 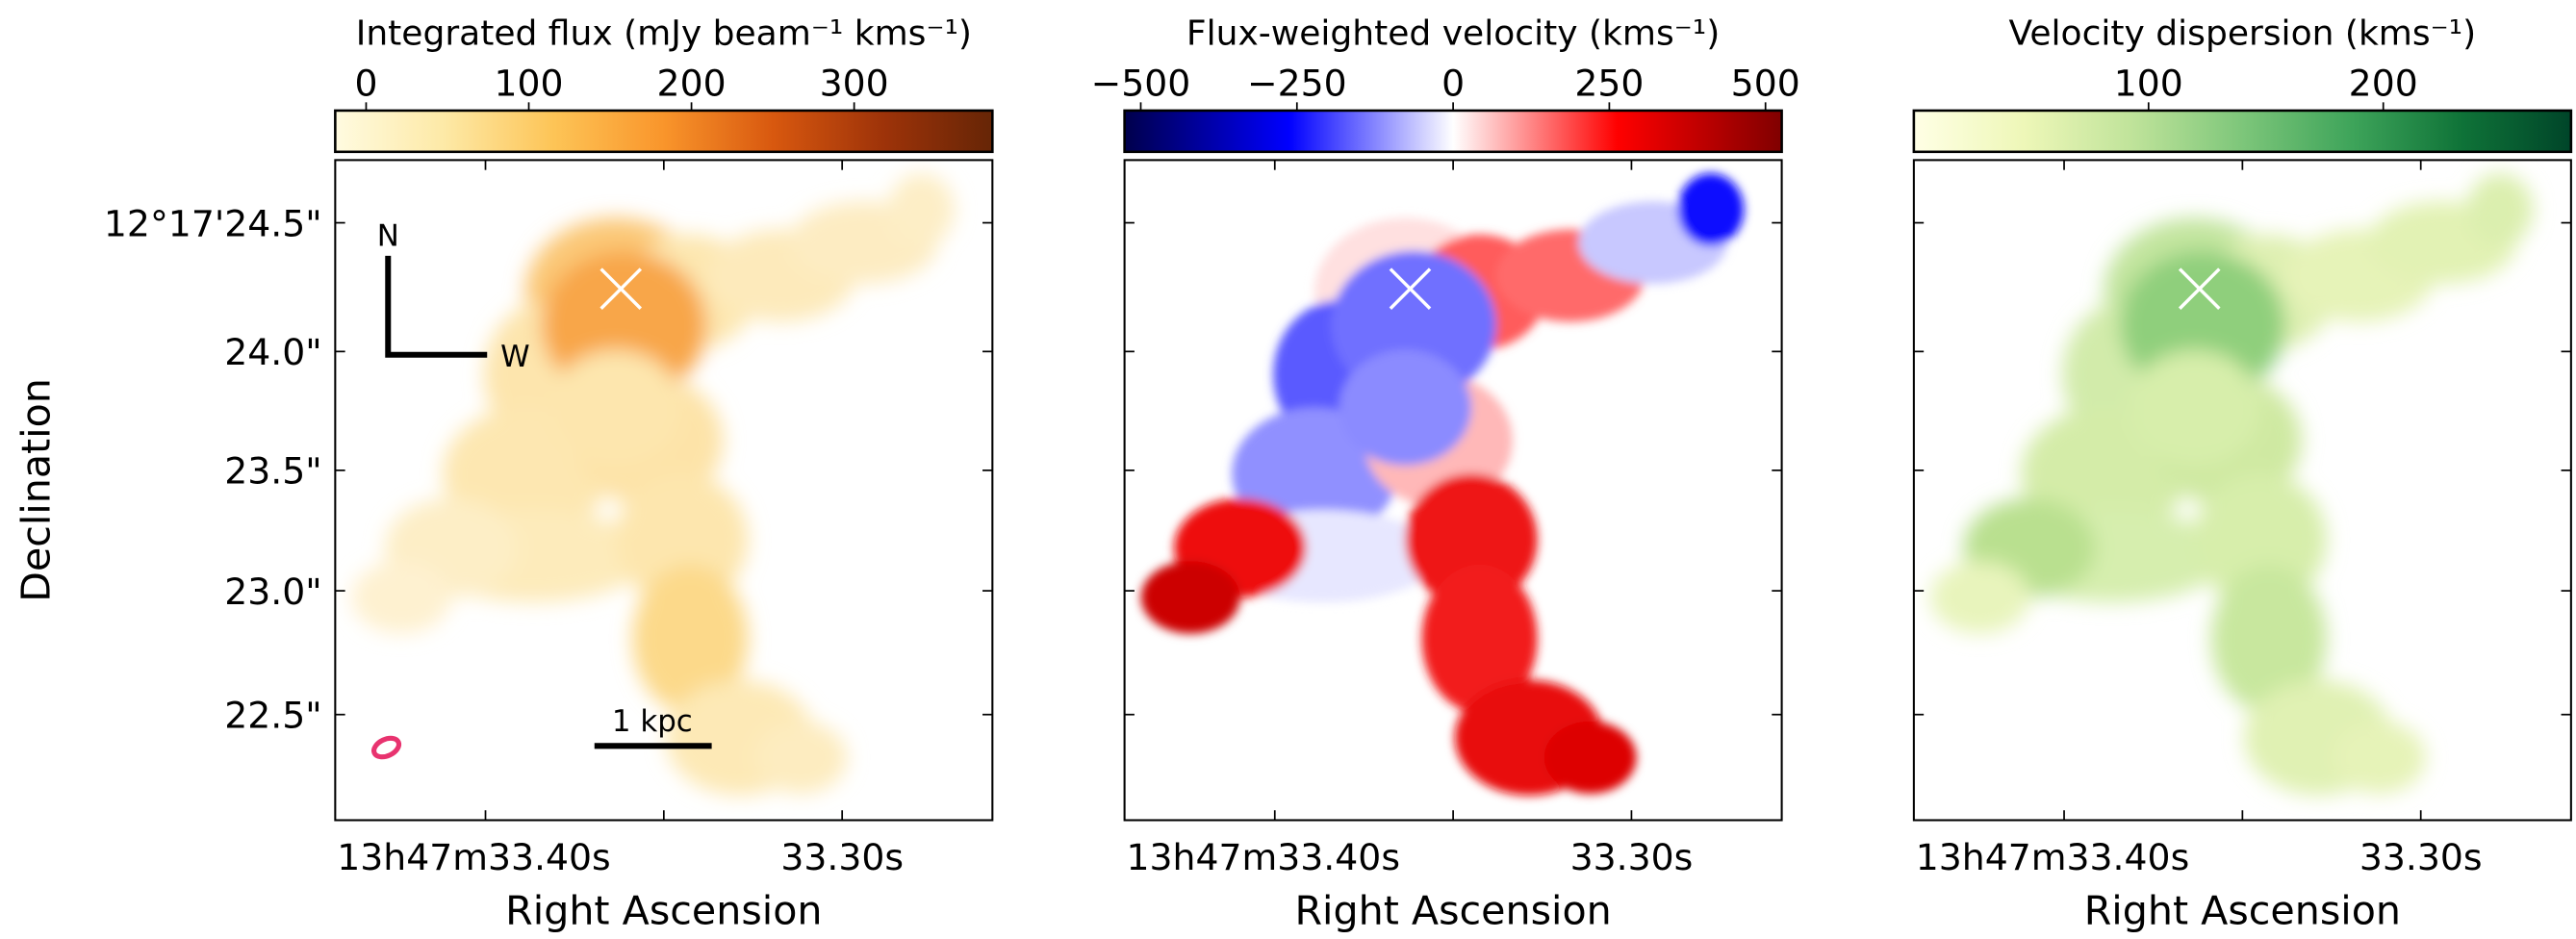 What do you see at coordinates (272, 715) in the screenshot?
I see `y-tick-label: 22.5"` at bounding box center [272, 715].